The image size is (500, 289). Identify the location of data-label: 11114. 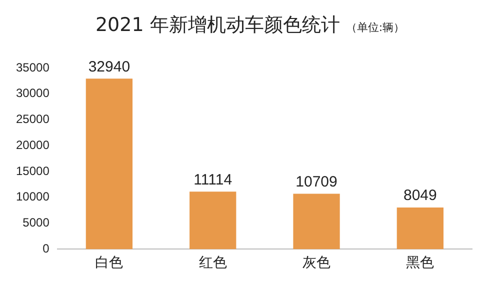
(213, 179).